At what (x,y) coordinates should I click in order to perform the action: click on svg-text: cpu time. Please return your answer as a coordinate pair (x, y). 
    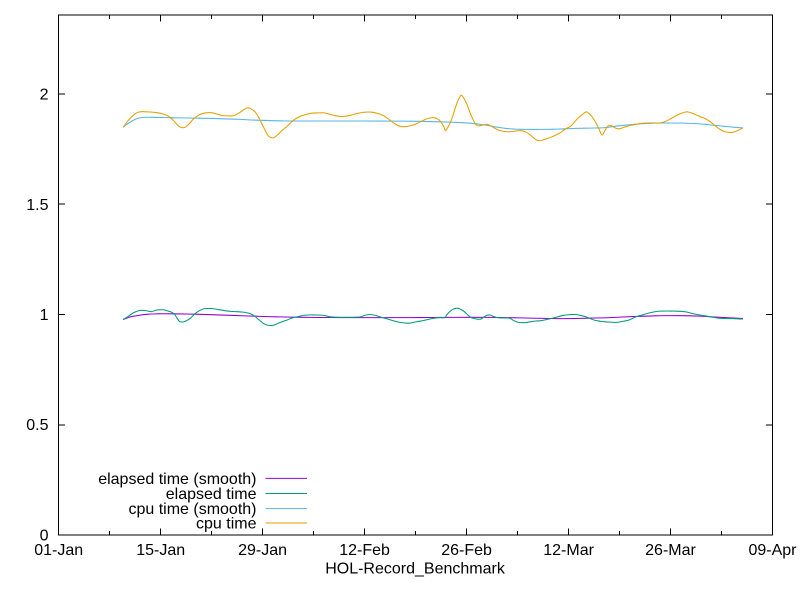
    Looking at the image, I should click on (226, 524).